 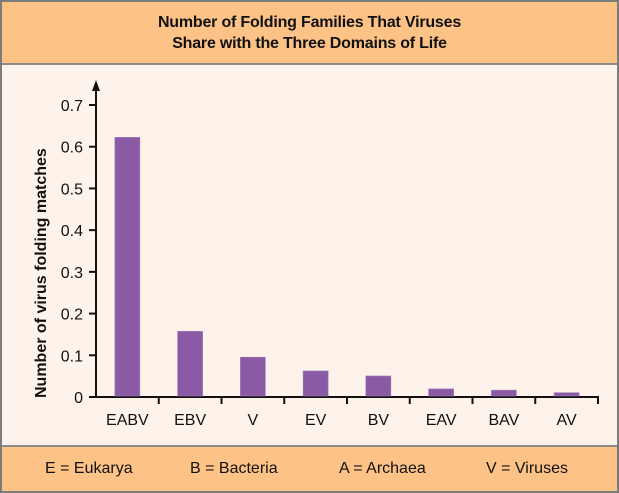 I want to click on bar-eav, so click(x=441, y=392).